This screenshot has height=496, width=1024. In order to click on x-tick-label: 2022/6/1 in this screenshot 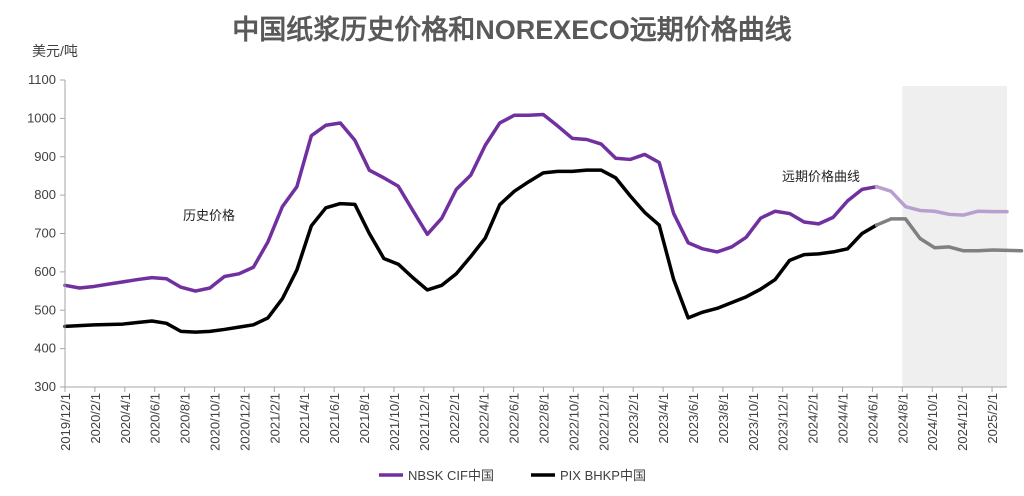, I will do `click(514, 418)`.